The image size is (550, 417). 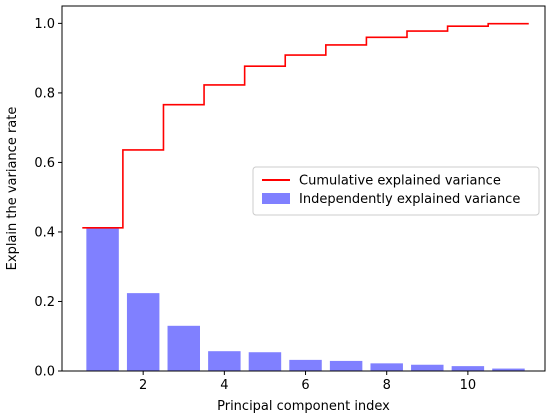 I want to click on legend-box, so click(x=396, y=191).